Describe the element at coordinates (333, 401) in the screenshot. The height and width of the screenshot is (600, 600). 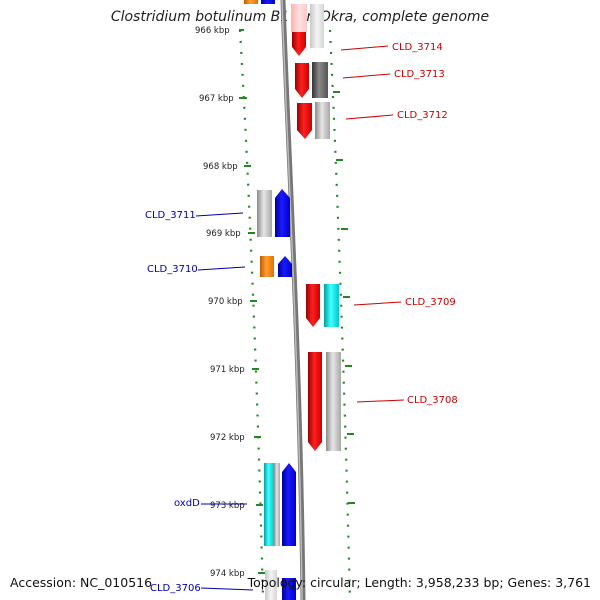
I see `gene-cld-3708-grey` at that location.